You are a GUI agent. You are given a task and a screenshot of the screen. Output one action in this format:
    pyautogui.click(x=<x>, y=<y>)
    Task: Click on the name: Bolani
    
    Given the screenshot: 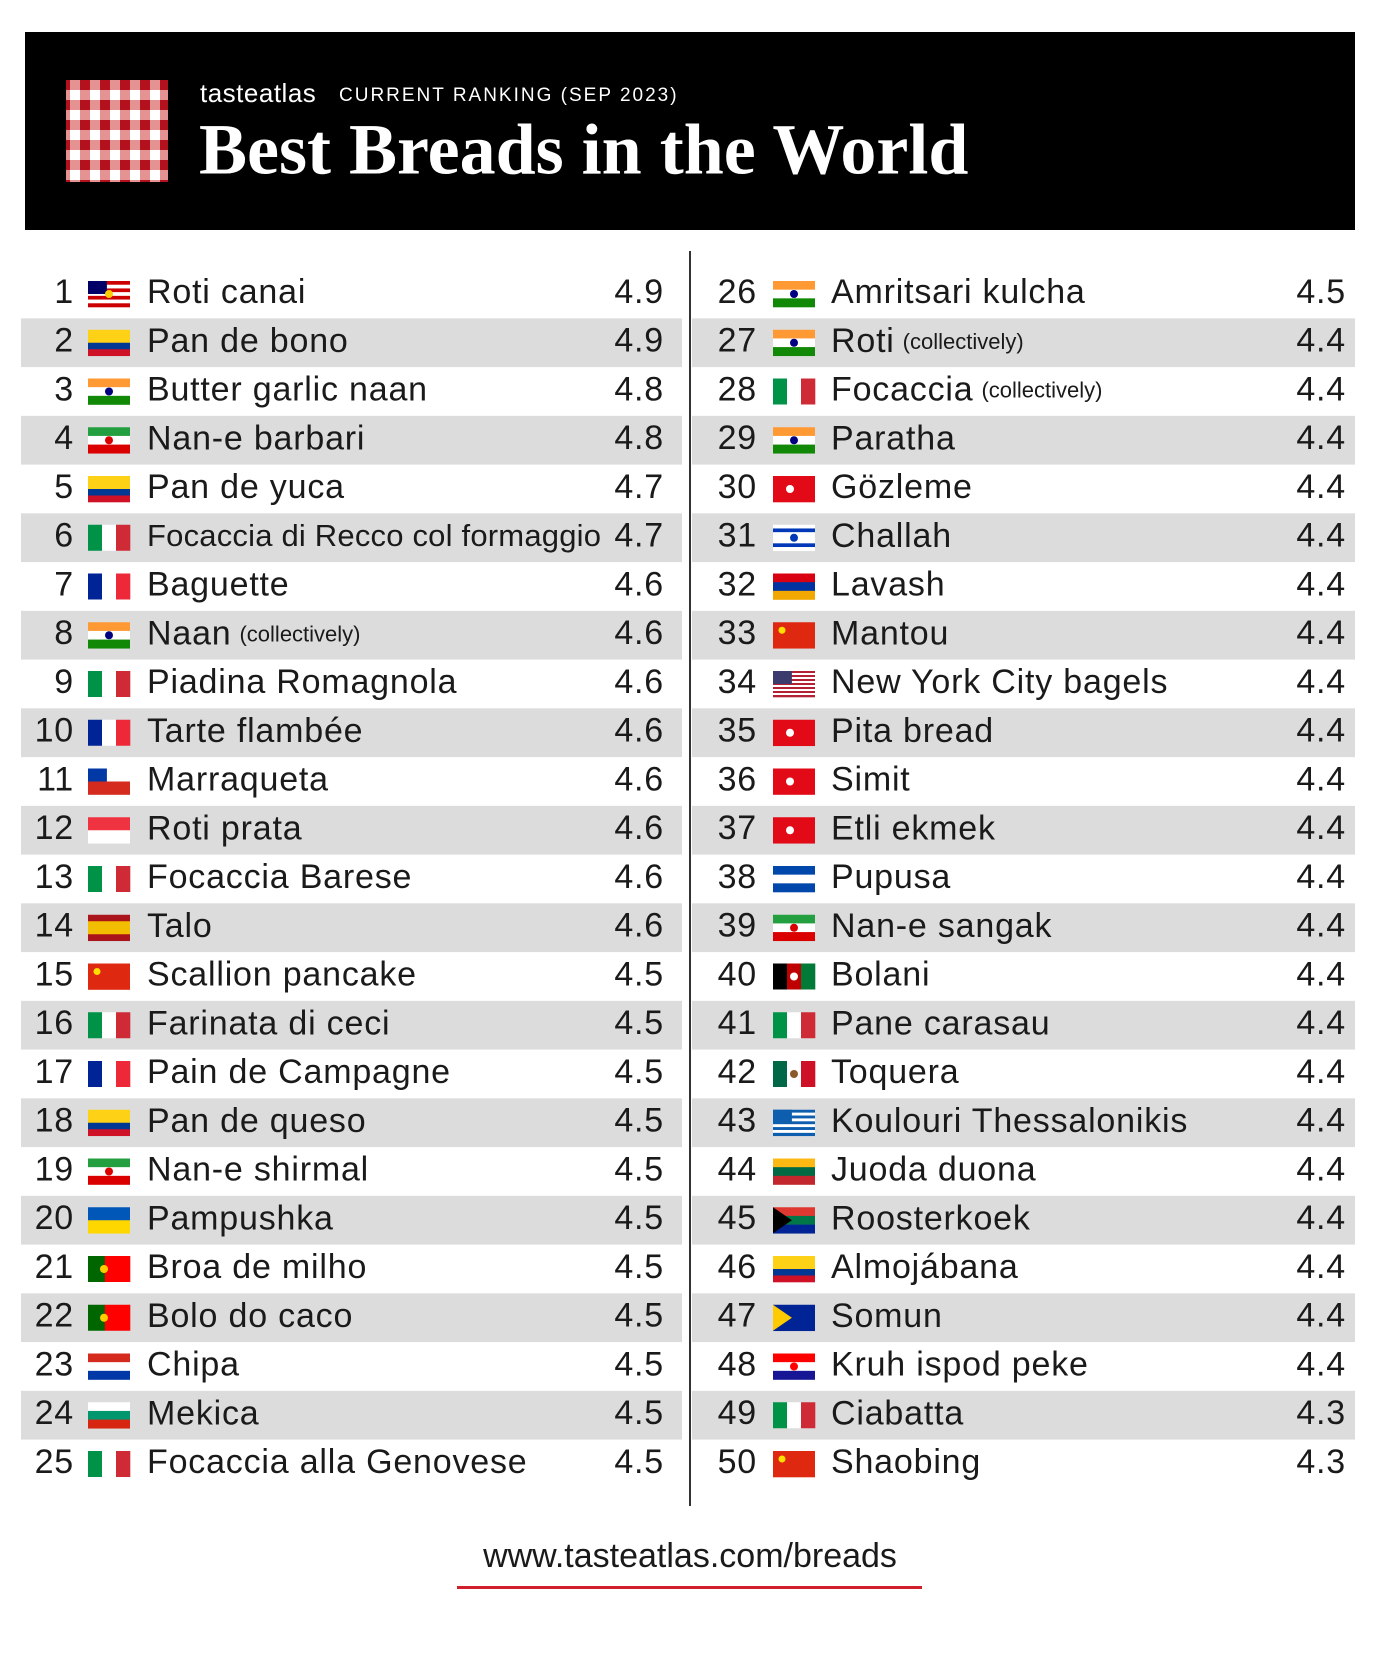 What is the action you would take?
    pyautogui.click(x=880, y=974)
    